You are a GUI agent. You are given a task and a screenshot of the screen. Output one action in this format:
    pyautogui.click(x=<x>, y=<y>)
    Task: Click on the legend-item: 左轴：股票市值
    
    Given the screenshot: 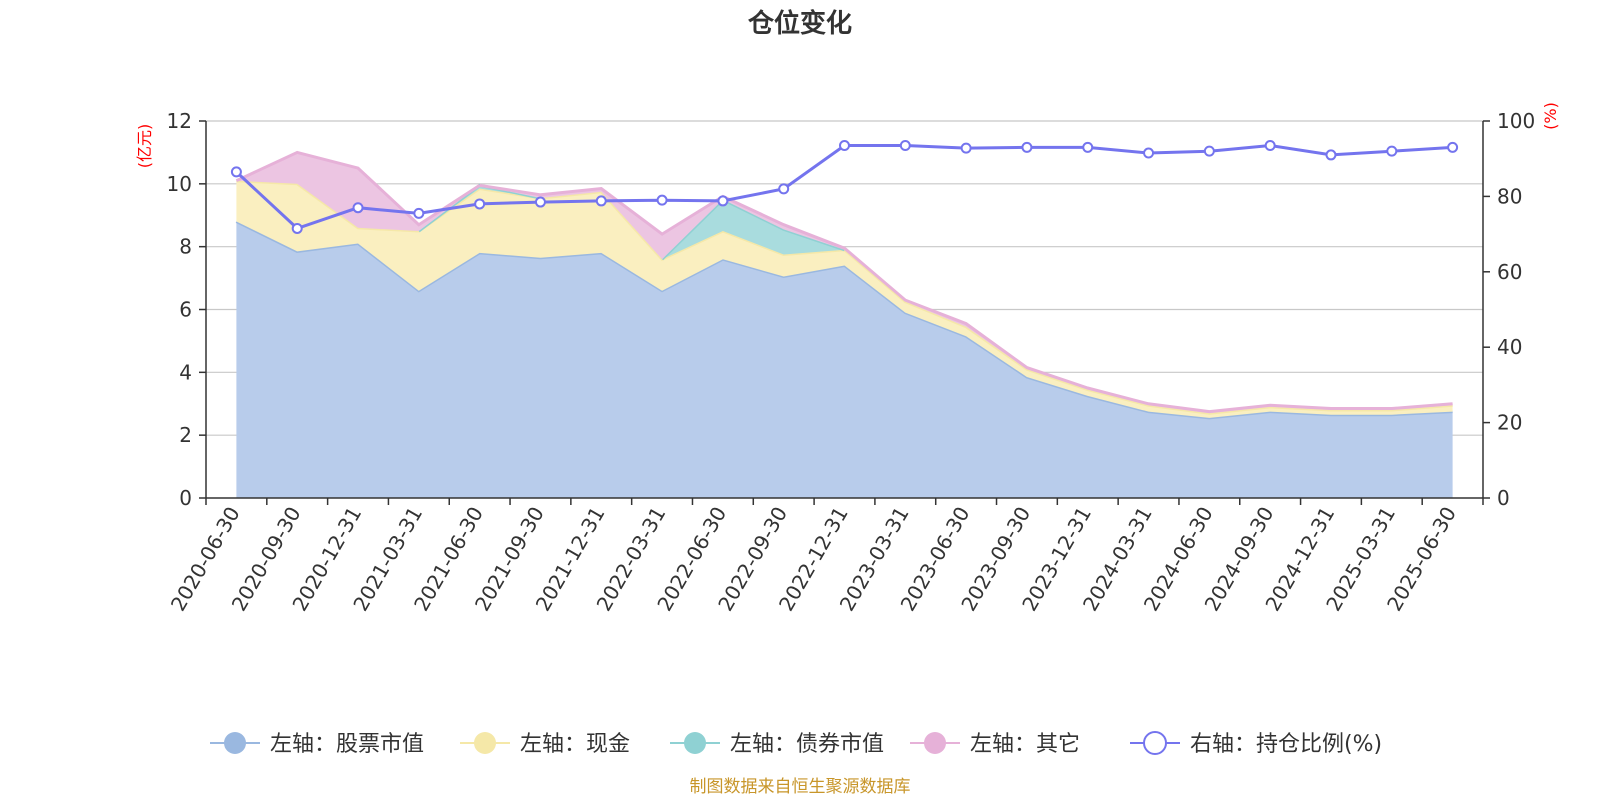 What is the action you would take?
    pyautogui.click(x=317, y=744)
    